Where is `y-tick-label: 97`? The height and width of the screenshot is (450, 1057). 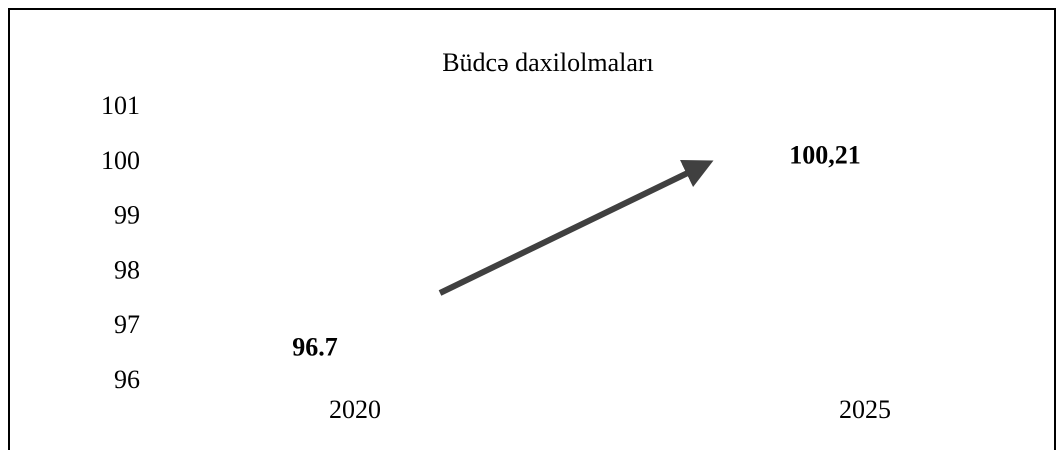 y-tick-label: 97 is located at coordinates (127, 324).